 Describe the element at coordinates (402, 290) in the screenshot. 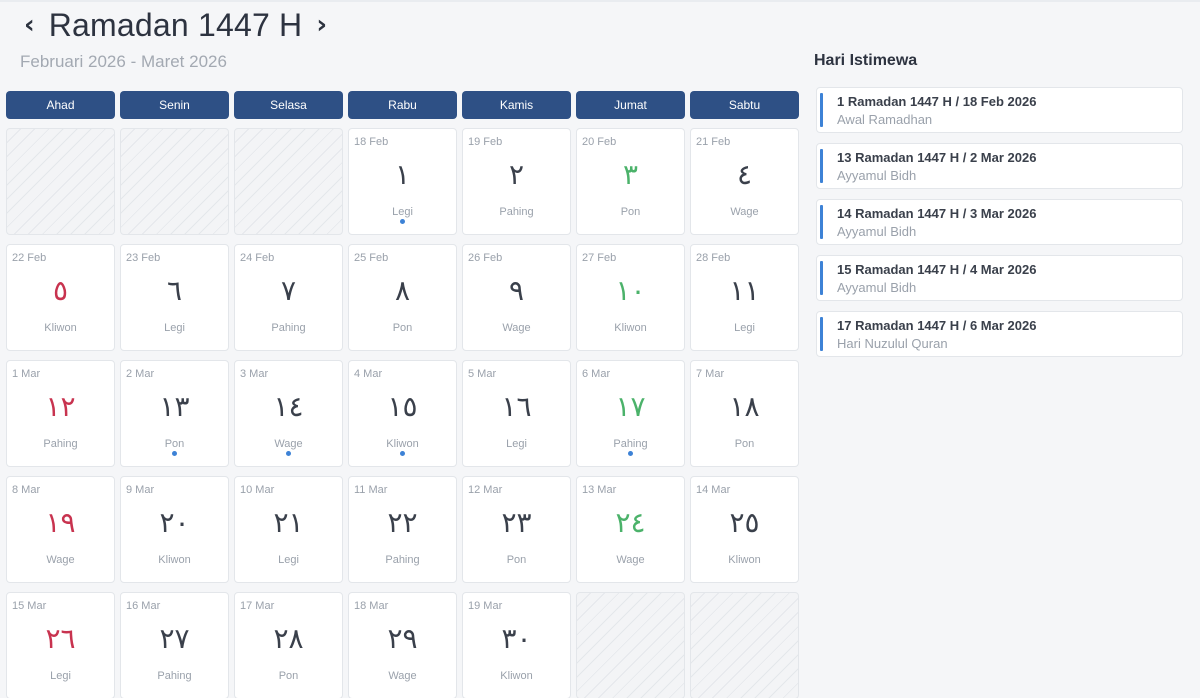

I see `hijri-day-number: ٨` at that location.